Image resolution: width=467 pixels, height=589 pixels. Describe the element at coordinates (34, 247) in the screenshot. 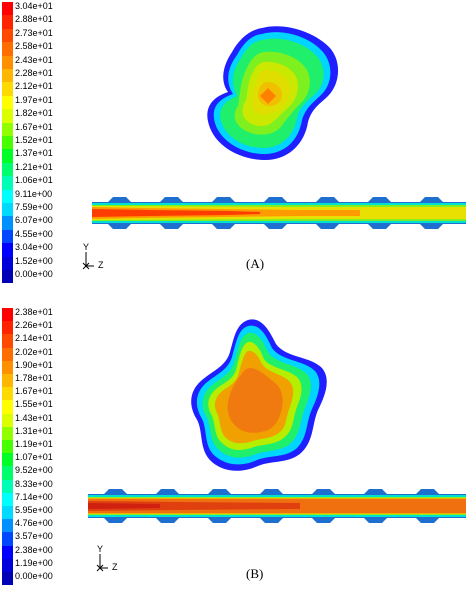

I see `legend-label: 3.04e+00` at that location.